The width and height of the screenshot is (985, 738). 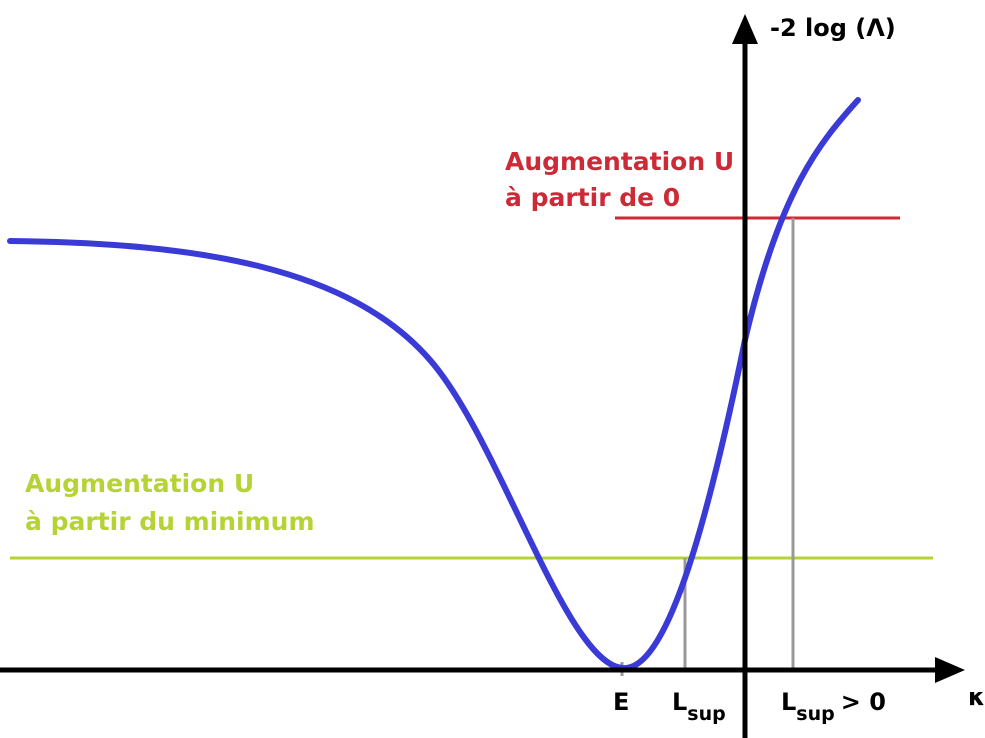 What do you see at coordinates (170, 521) in the screenshot?
I see `green-annotation-line2: à partir du minimum` at bounding box center [170, 521].